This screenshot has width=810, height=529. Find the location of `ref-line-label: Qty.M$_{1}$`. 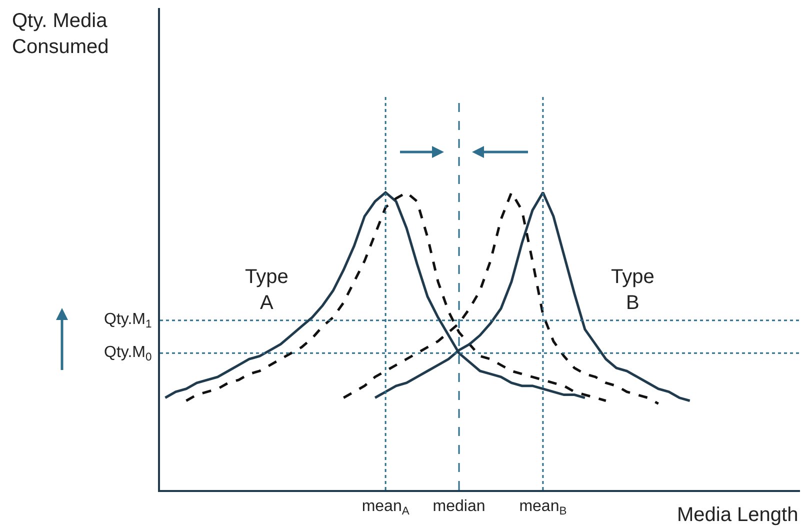

ref-line-label: Qty.M$_{1}$ is located at coordinates (128, 320).